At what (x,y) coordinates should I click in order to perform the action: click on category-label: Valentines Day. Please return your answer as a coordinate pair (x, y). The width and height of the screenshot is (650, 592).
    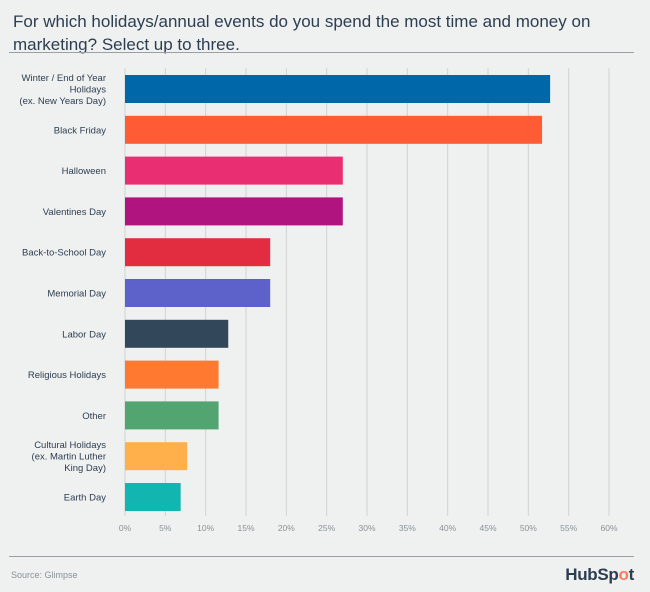
    Looking at the image, I should click on (74, 212).